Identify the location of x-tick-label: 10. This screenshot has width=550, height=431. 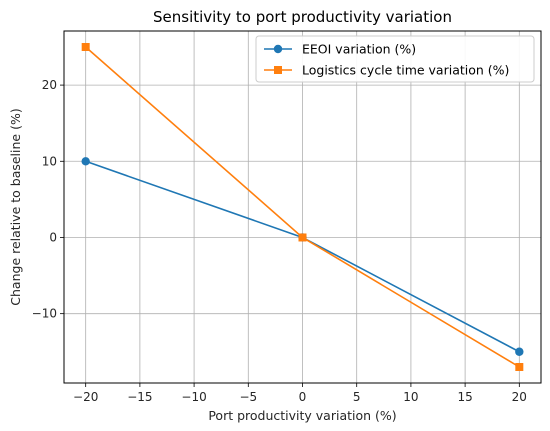
(410, 397).